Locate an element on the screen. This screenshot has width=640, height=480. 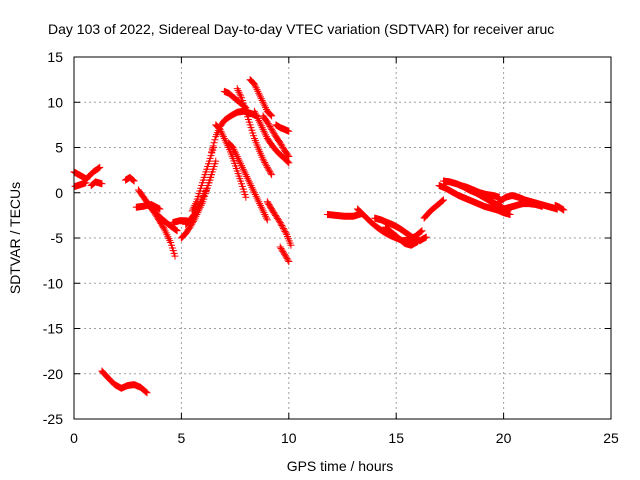
y-tick-label: -15 is located at coordinates (53, 329).